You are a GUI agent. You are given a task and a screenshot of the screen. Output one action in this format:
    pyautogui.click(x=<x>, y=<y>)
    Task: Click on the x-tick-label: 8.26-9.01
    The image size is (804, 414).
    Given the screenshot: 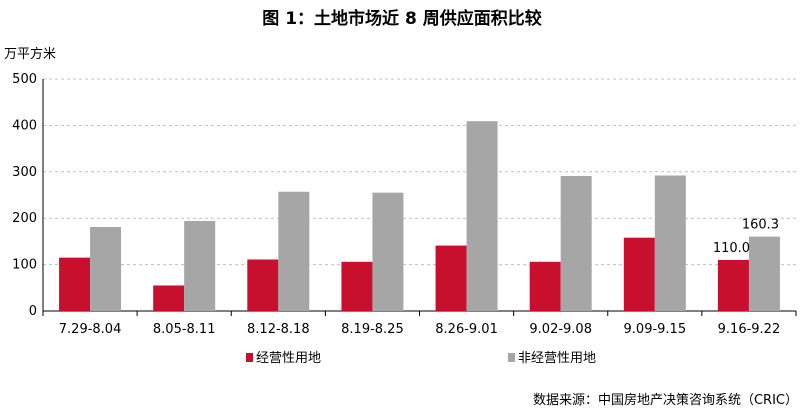 What is the action you would take?
    pyautogui.click(x=466, y=329)
    